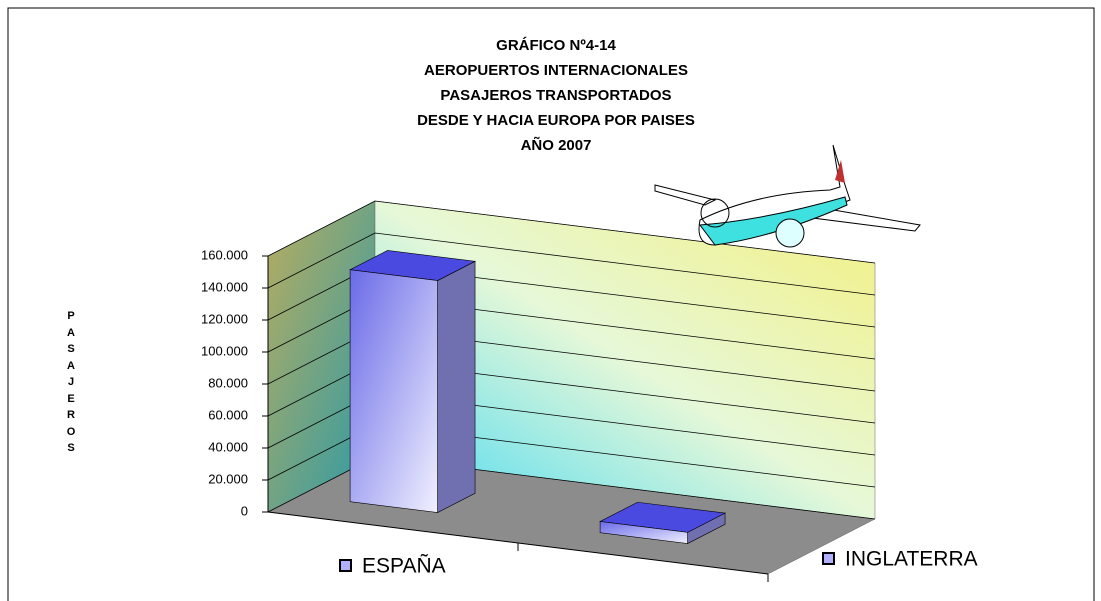  What do you see at coordinates (556, 45) in the screenshot?
I see `chart-title: GRÁFICO Nº4-14` at bounding box center [556, 45].